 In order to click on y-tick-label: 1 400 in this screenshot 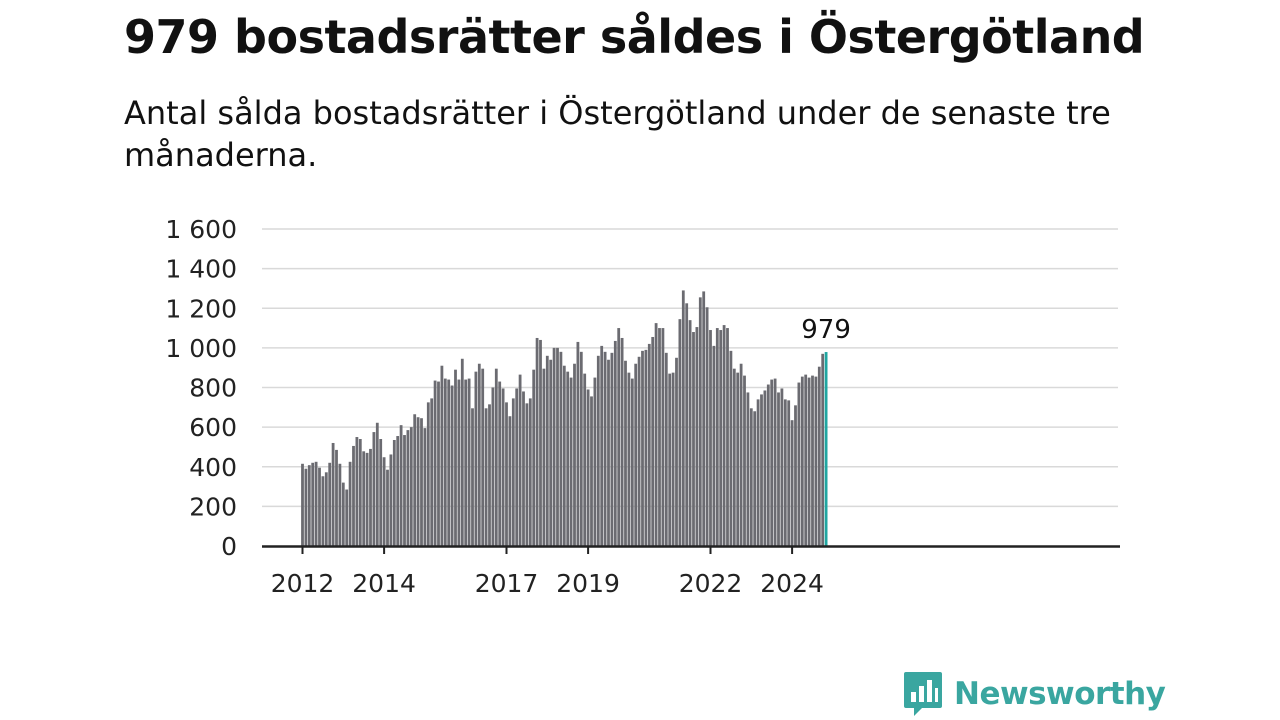, I will do `click(201, 269)`.